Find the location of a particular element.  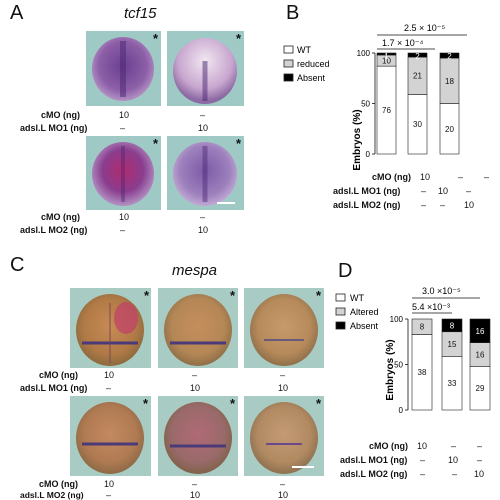

panel-c-row1-label2: adsl.L MO1 (ng) is located at coordinates (54, 388).